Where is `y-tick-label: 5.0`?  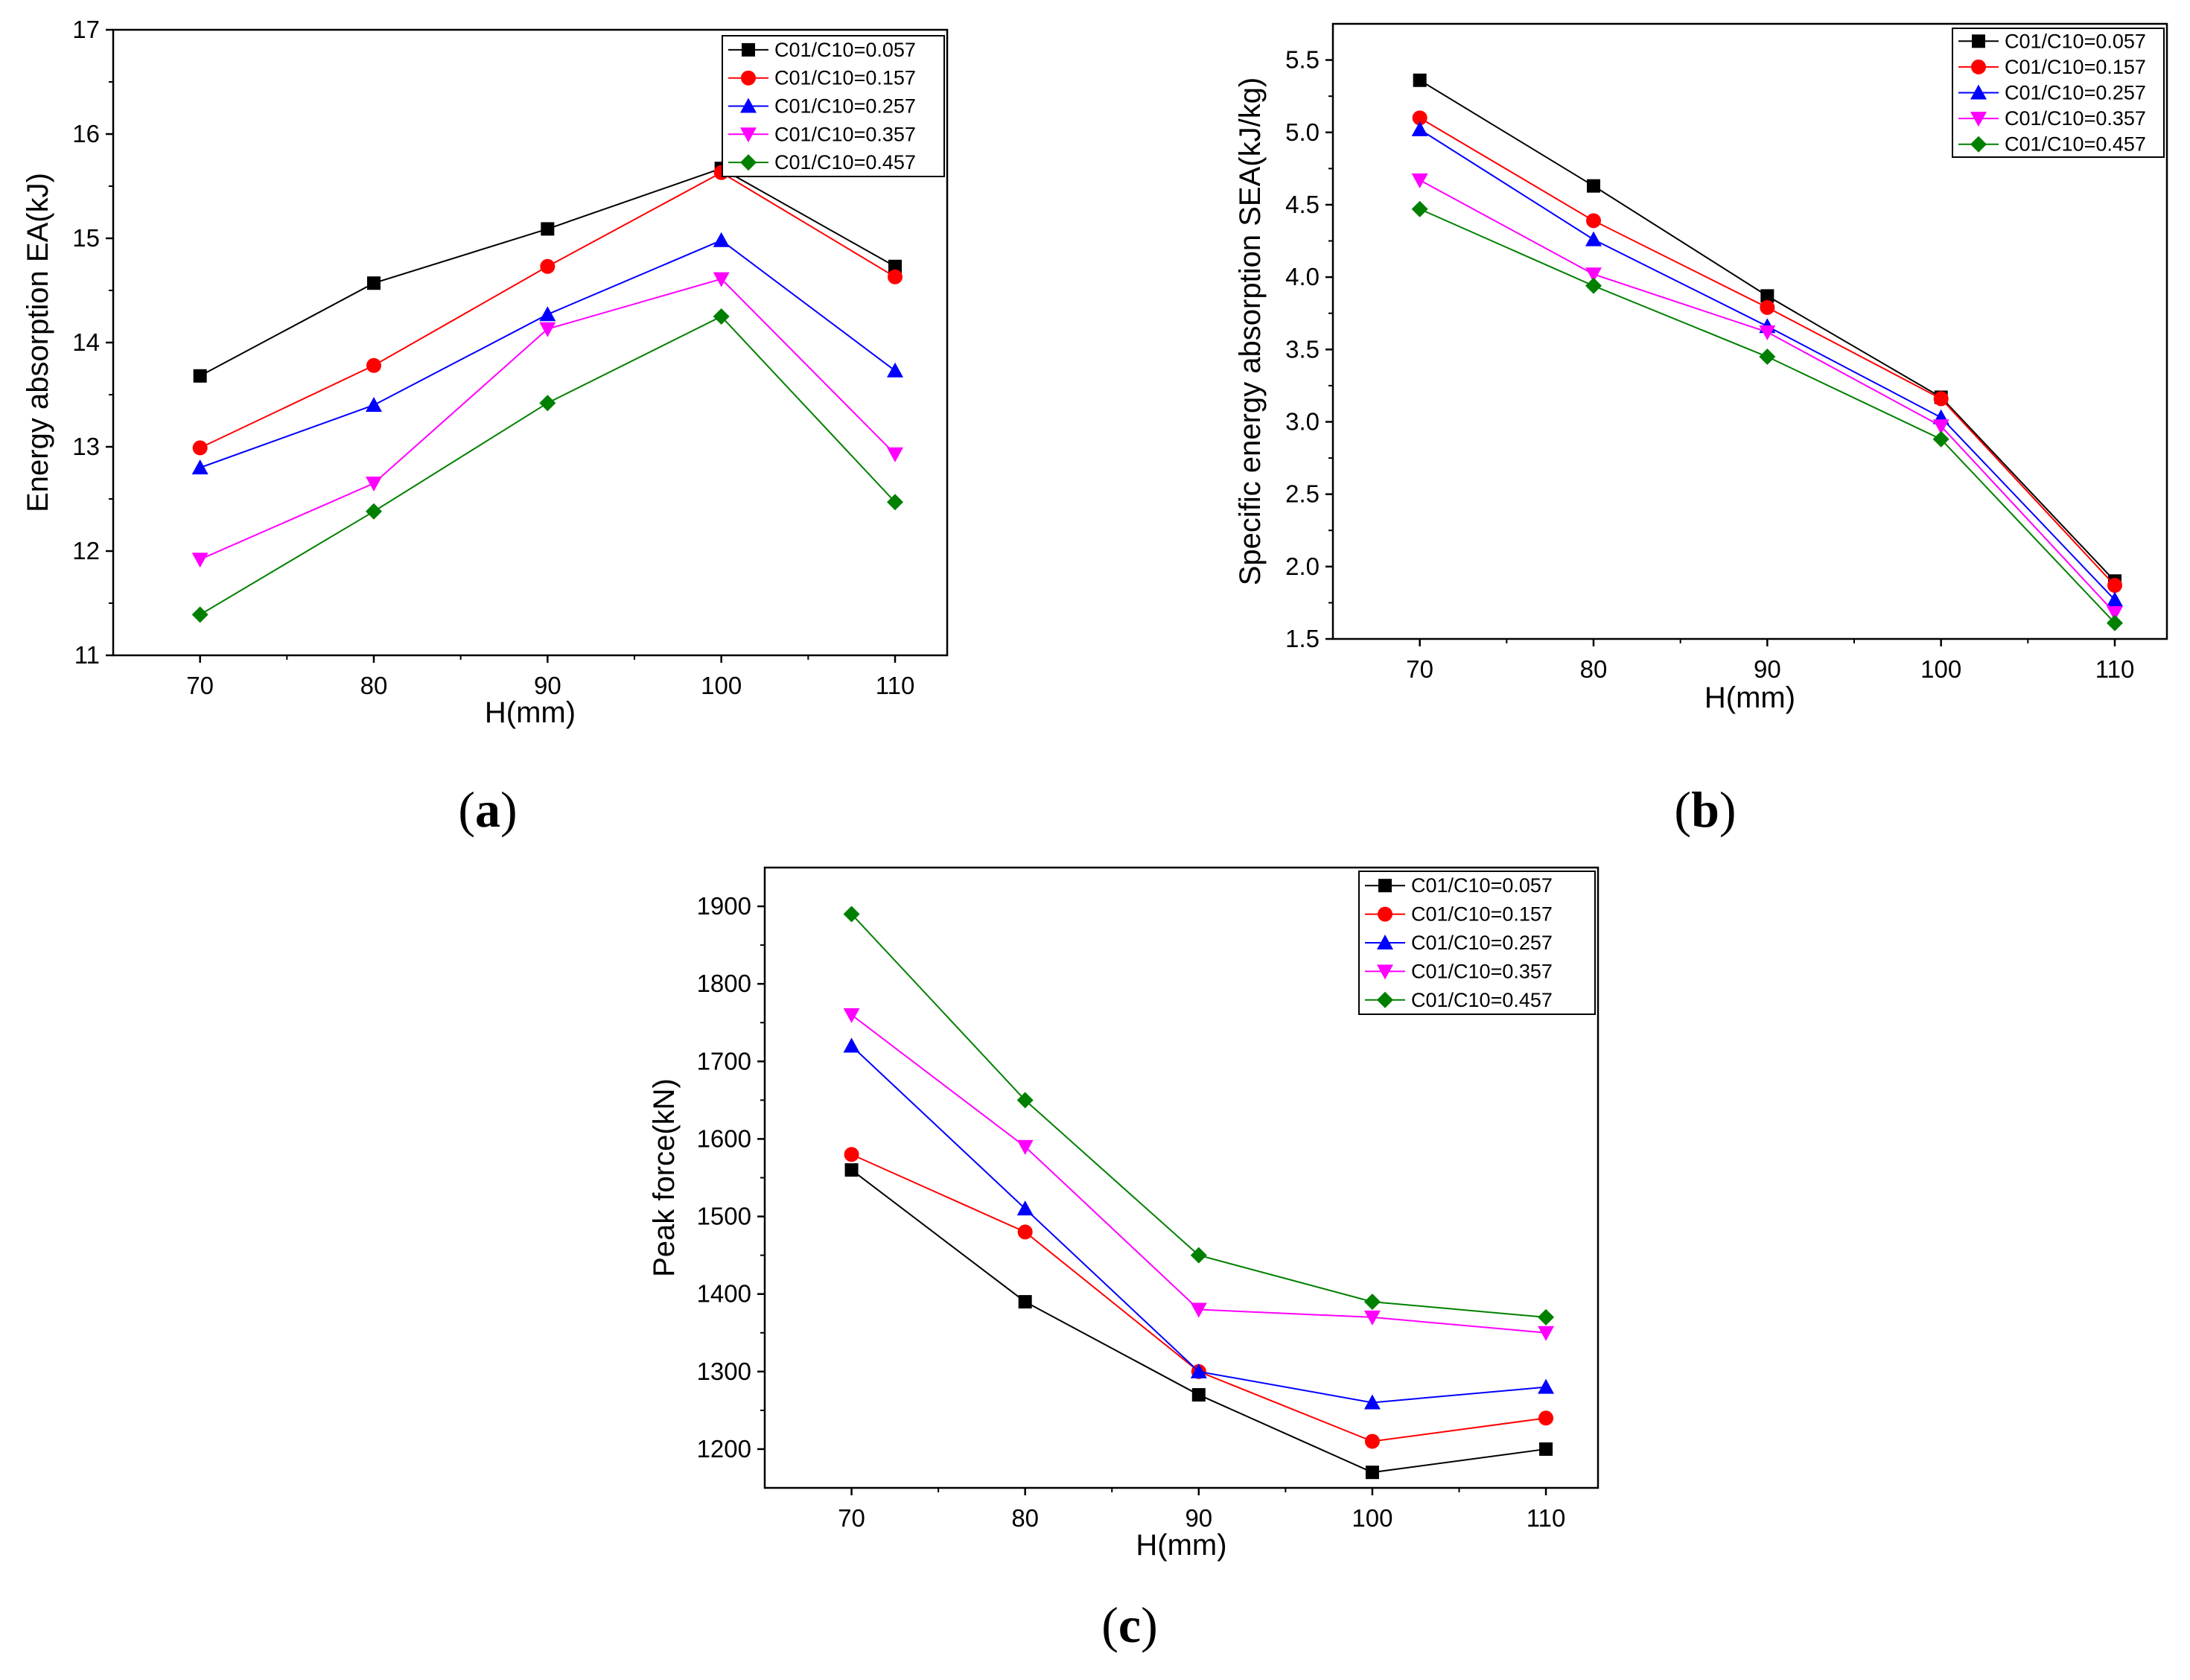
y-tick-label: 5.0 is located at coordinates (1302, 132).